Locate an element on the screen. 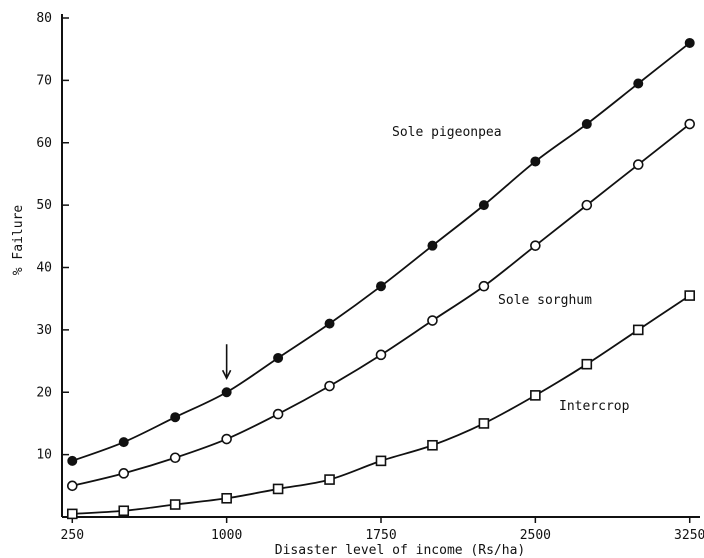 This screenshot has width=704, height=558. annotation-arrow is located at coordinates (226, 362).